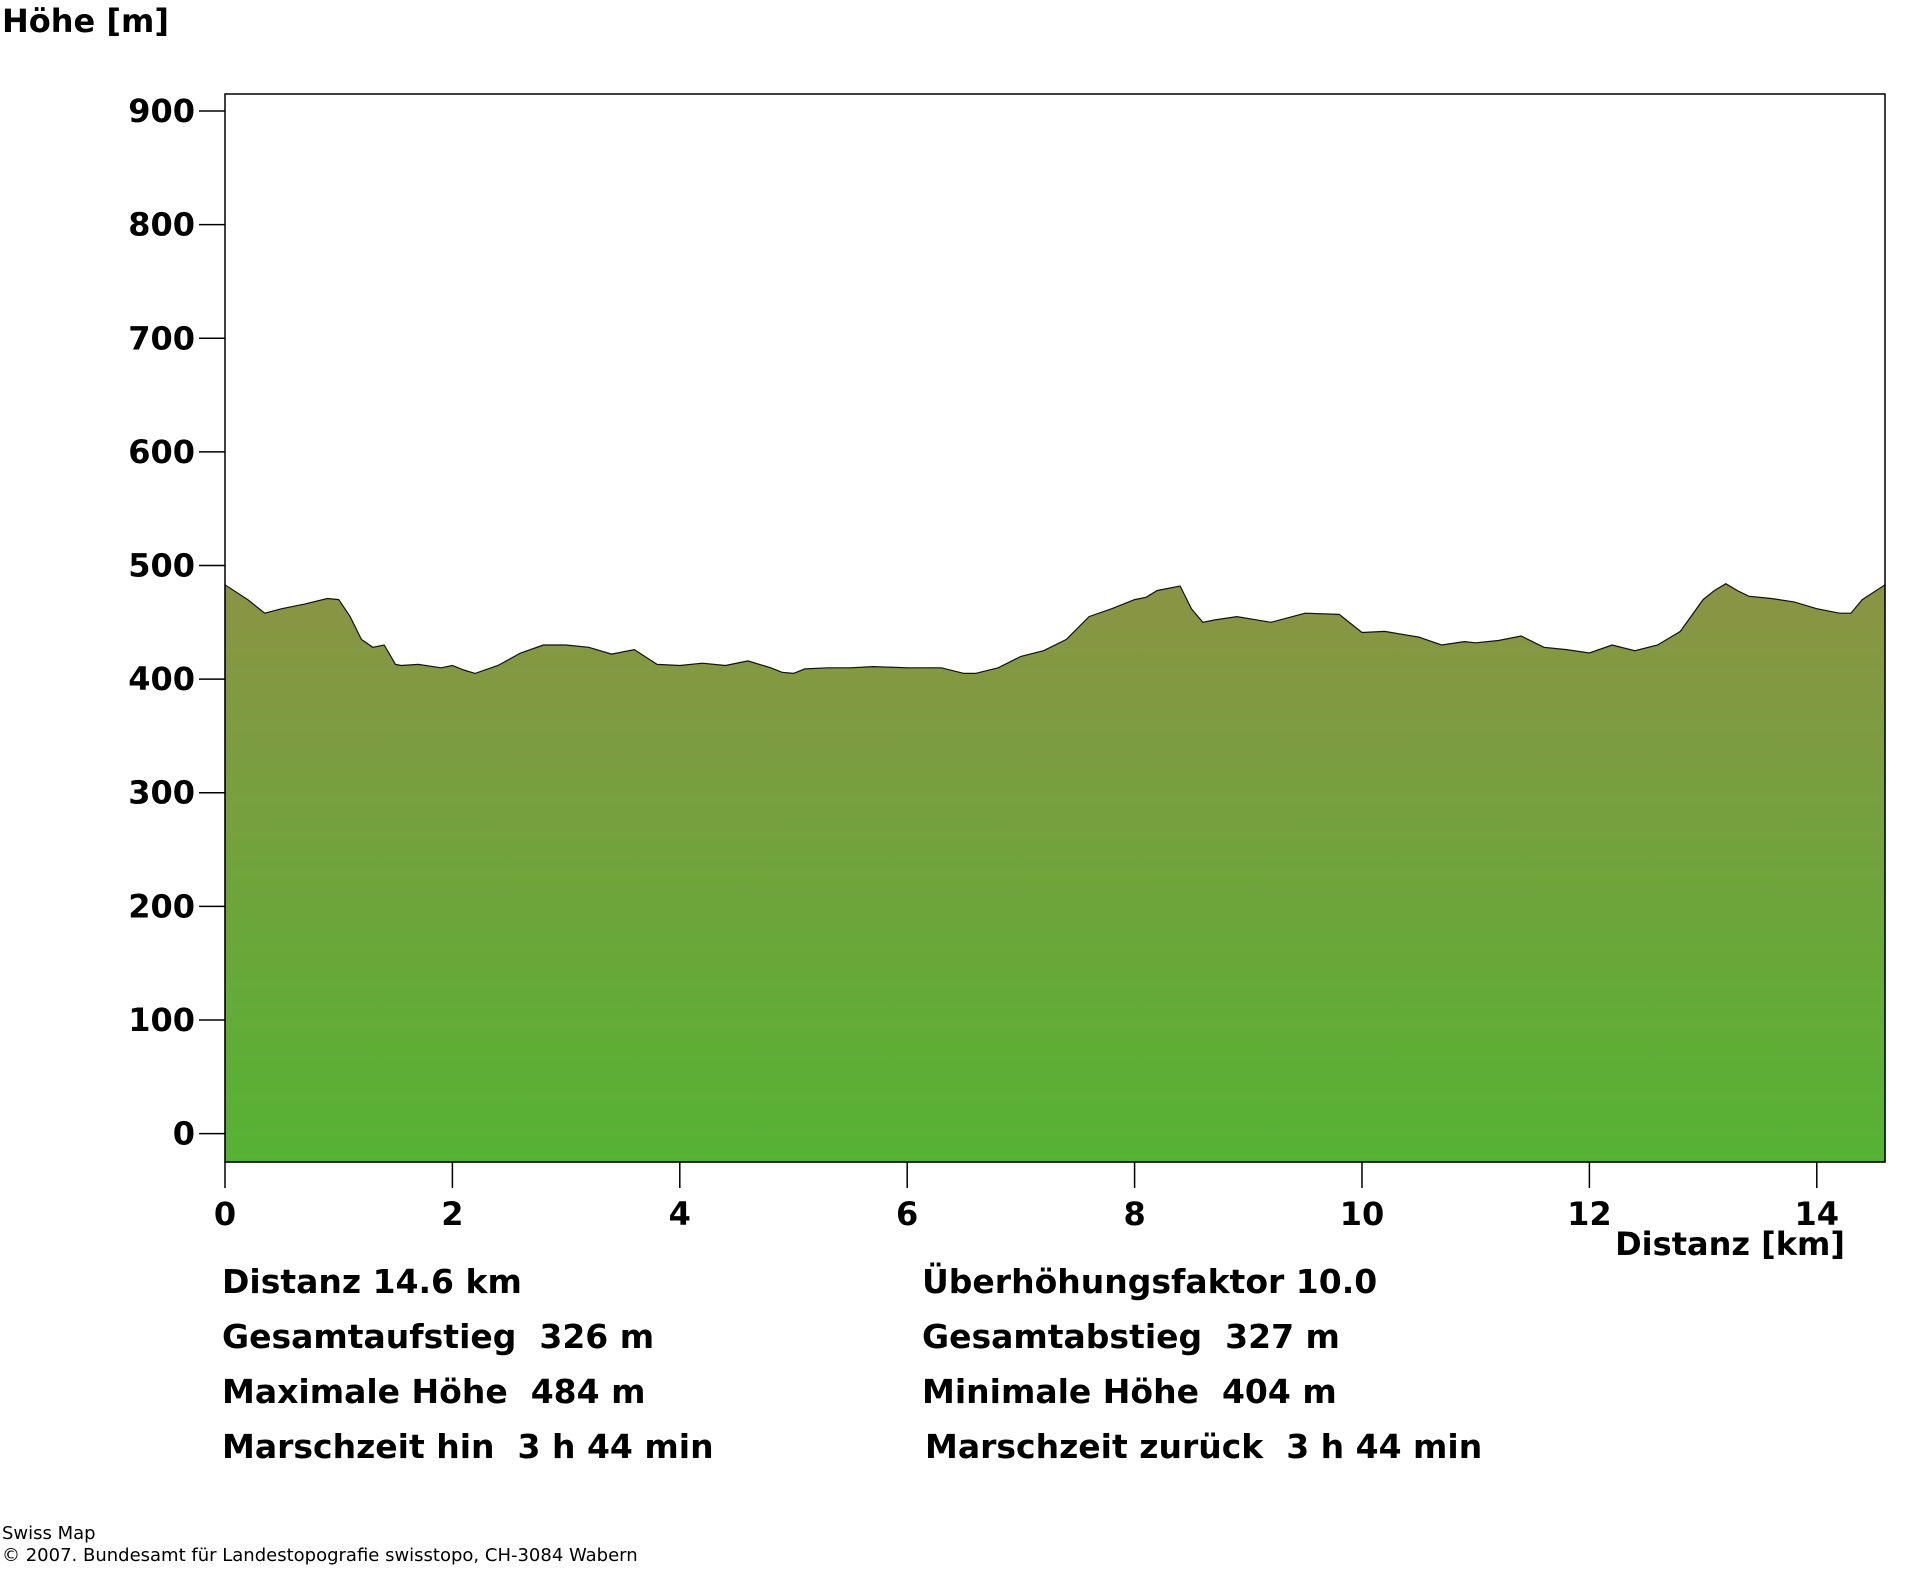 The height and width of the screenshot is (1572, 1920). Describe the element at coordinates (434, 1391) in the screenshot. I see `stat-max-height: Maximale Höhe 484 m` at that location.